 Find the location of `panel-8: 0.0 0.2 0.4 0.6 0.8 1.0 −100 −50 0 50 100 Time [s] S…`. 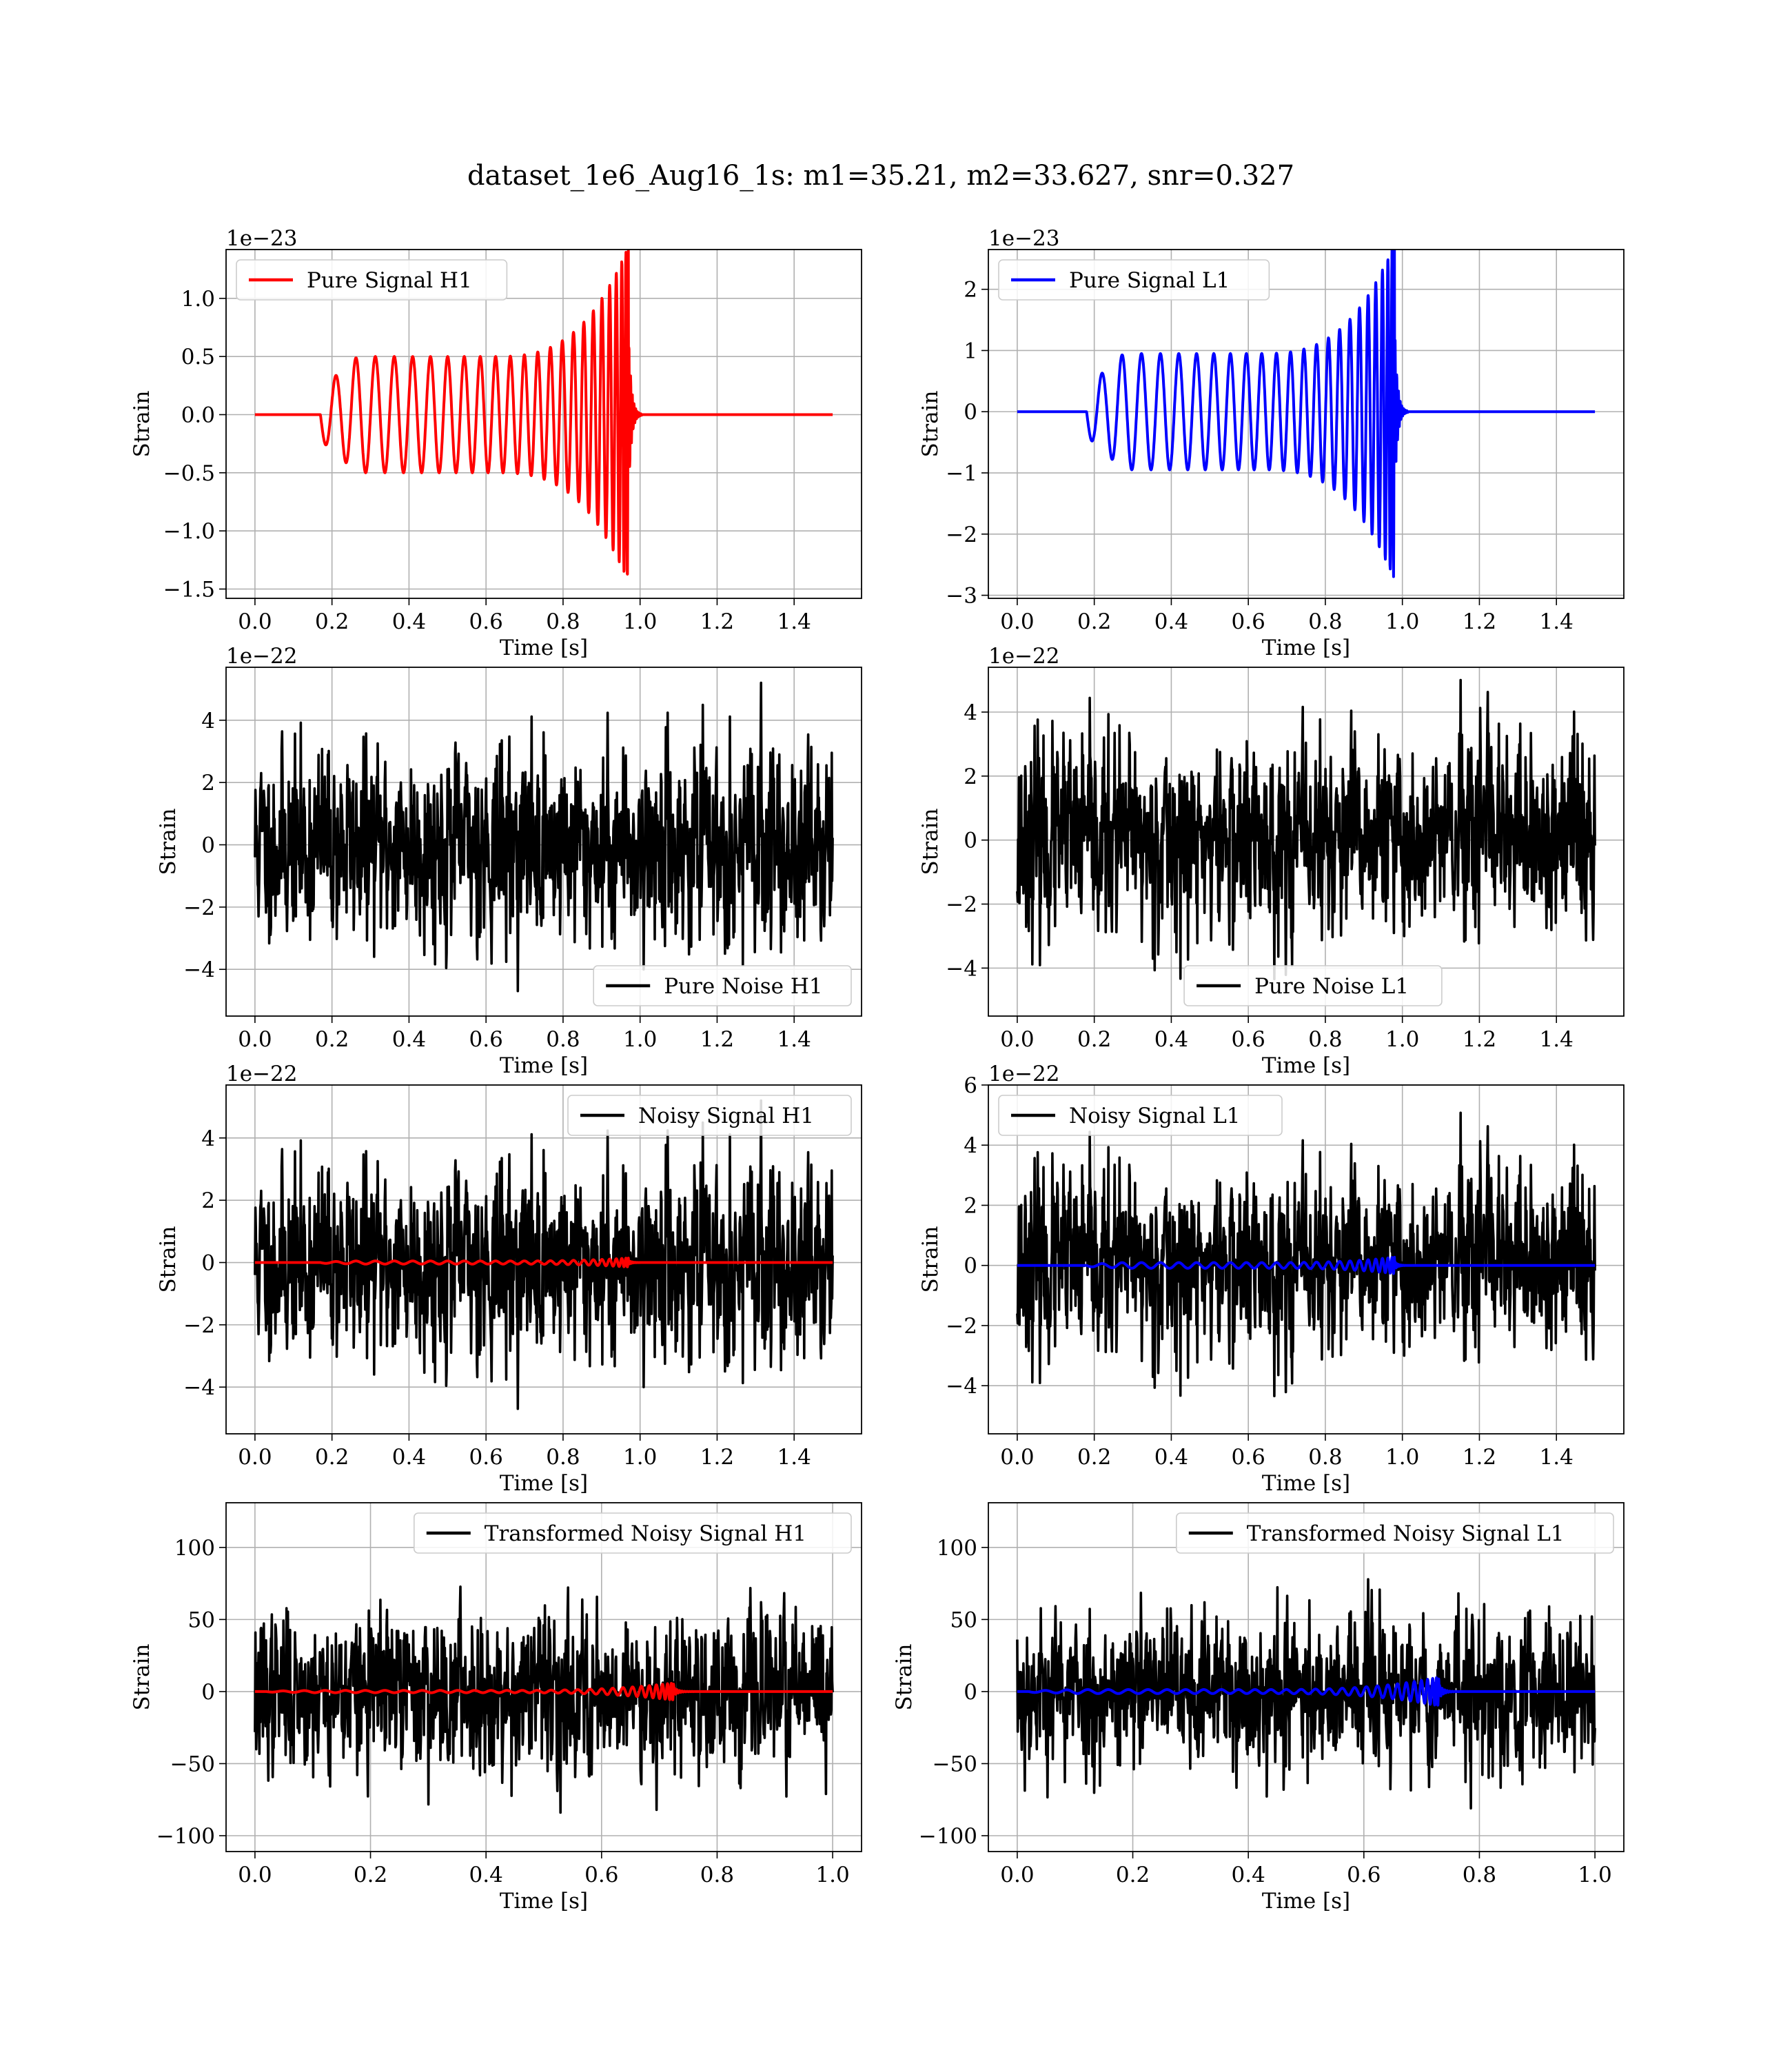

panel-8: 0.0 0.2 0.4 0.6 0.8 1.0 −100 −50 0 50 100 Time [s] S… is located at coordinates (1258, 1708).